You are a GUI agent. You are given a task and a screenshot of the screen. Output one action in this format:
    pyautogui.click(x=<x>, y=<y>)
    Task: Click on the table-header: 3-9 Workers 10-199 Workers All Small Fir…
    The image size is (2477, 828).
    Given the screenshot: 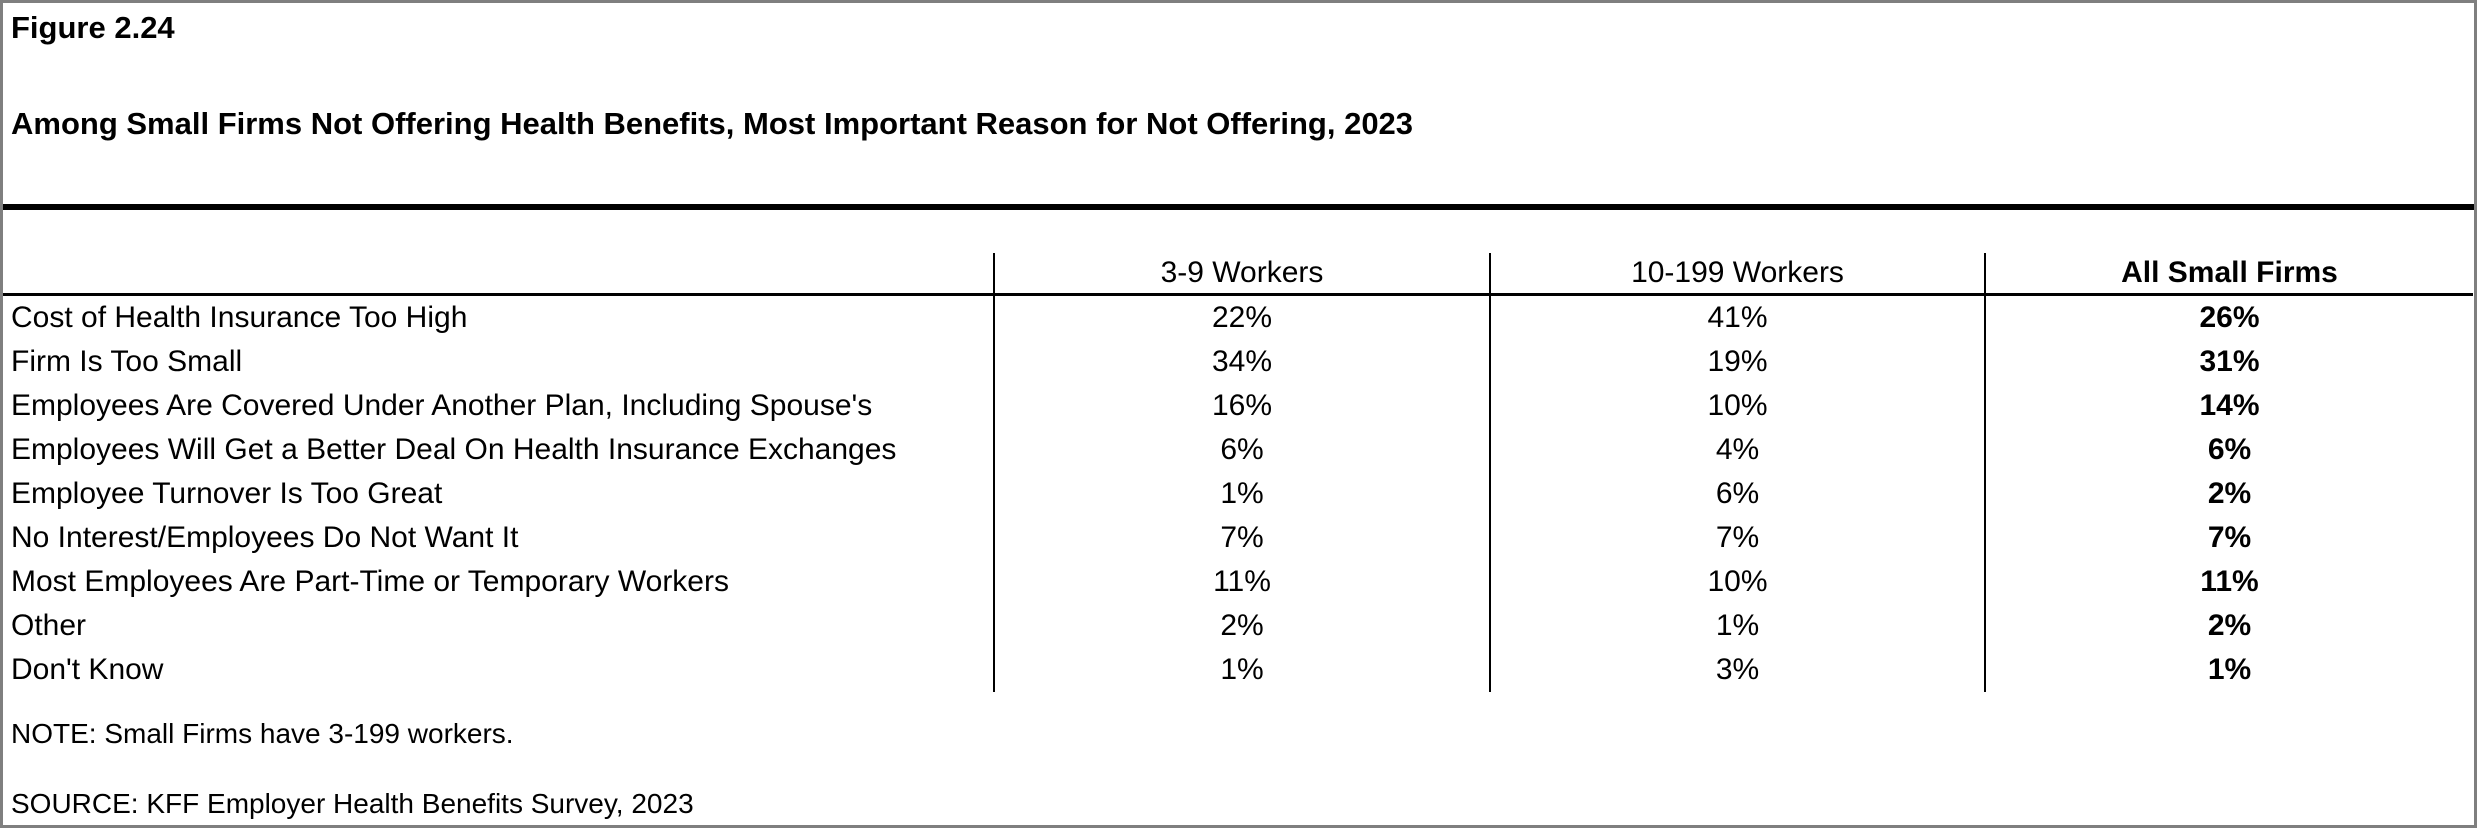 What is the action you would take?
    pyautogui.click(x=1238, y=274)
    